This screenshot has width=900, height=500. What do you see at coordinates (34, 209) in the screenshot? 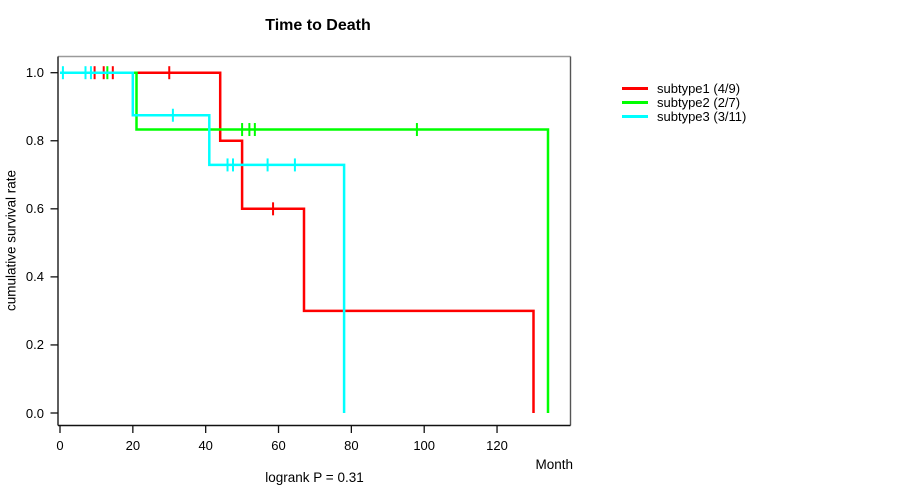
I see `y-tick-label-0.6: 0.6` at bounding box center [34, 209].